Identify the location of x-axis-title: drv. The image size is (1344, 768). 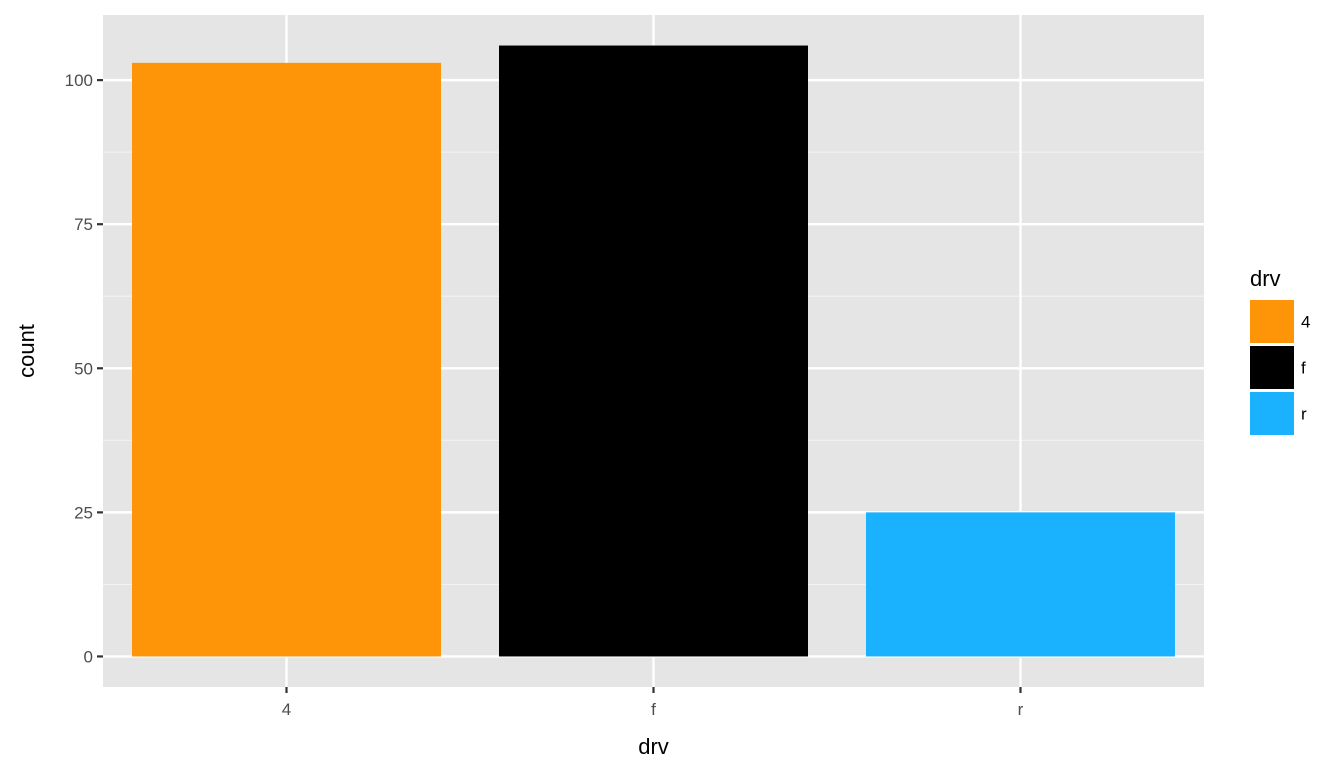
(653, 746).